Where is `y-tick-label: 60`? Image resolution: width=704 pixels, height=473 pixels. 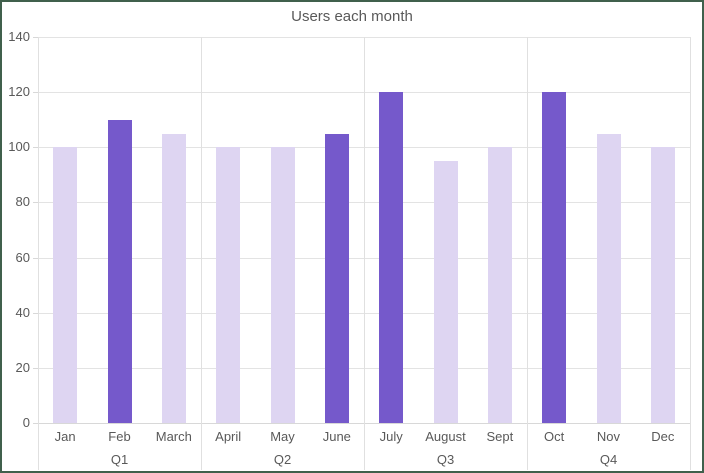
y-tick-label: 60 is located at coordinates (22, 257).